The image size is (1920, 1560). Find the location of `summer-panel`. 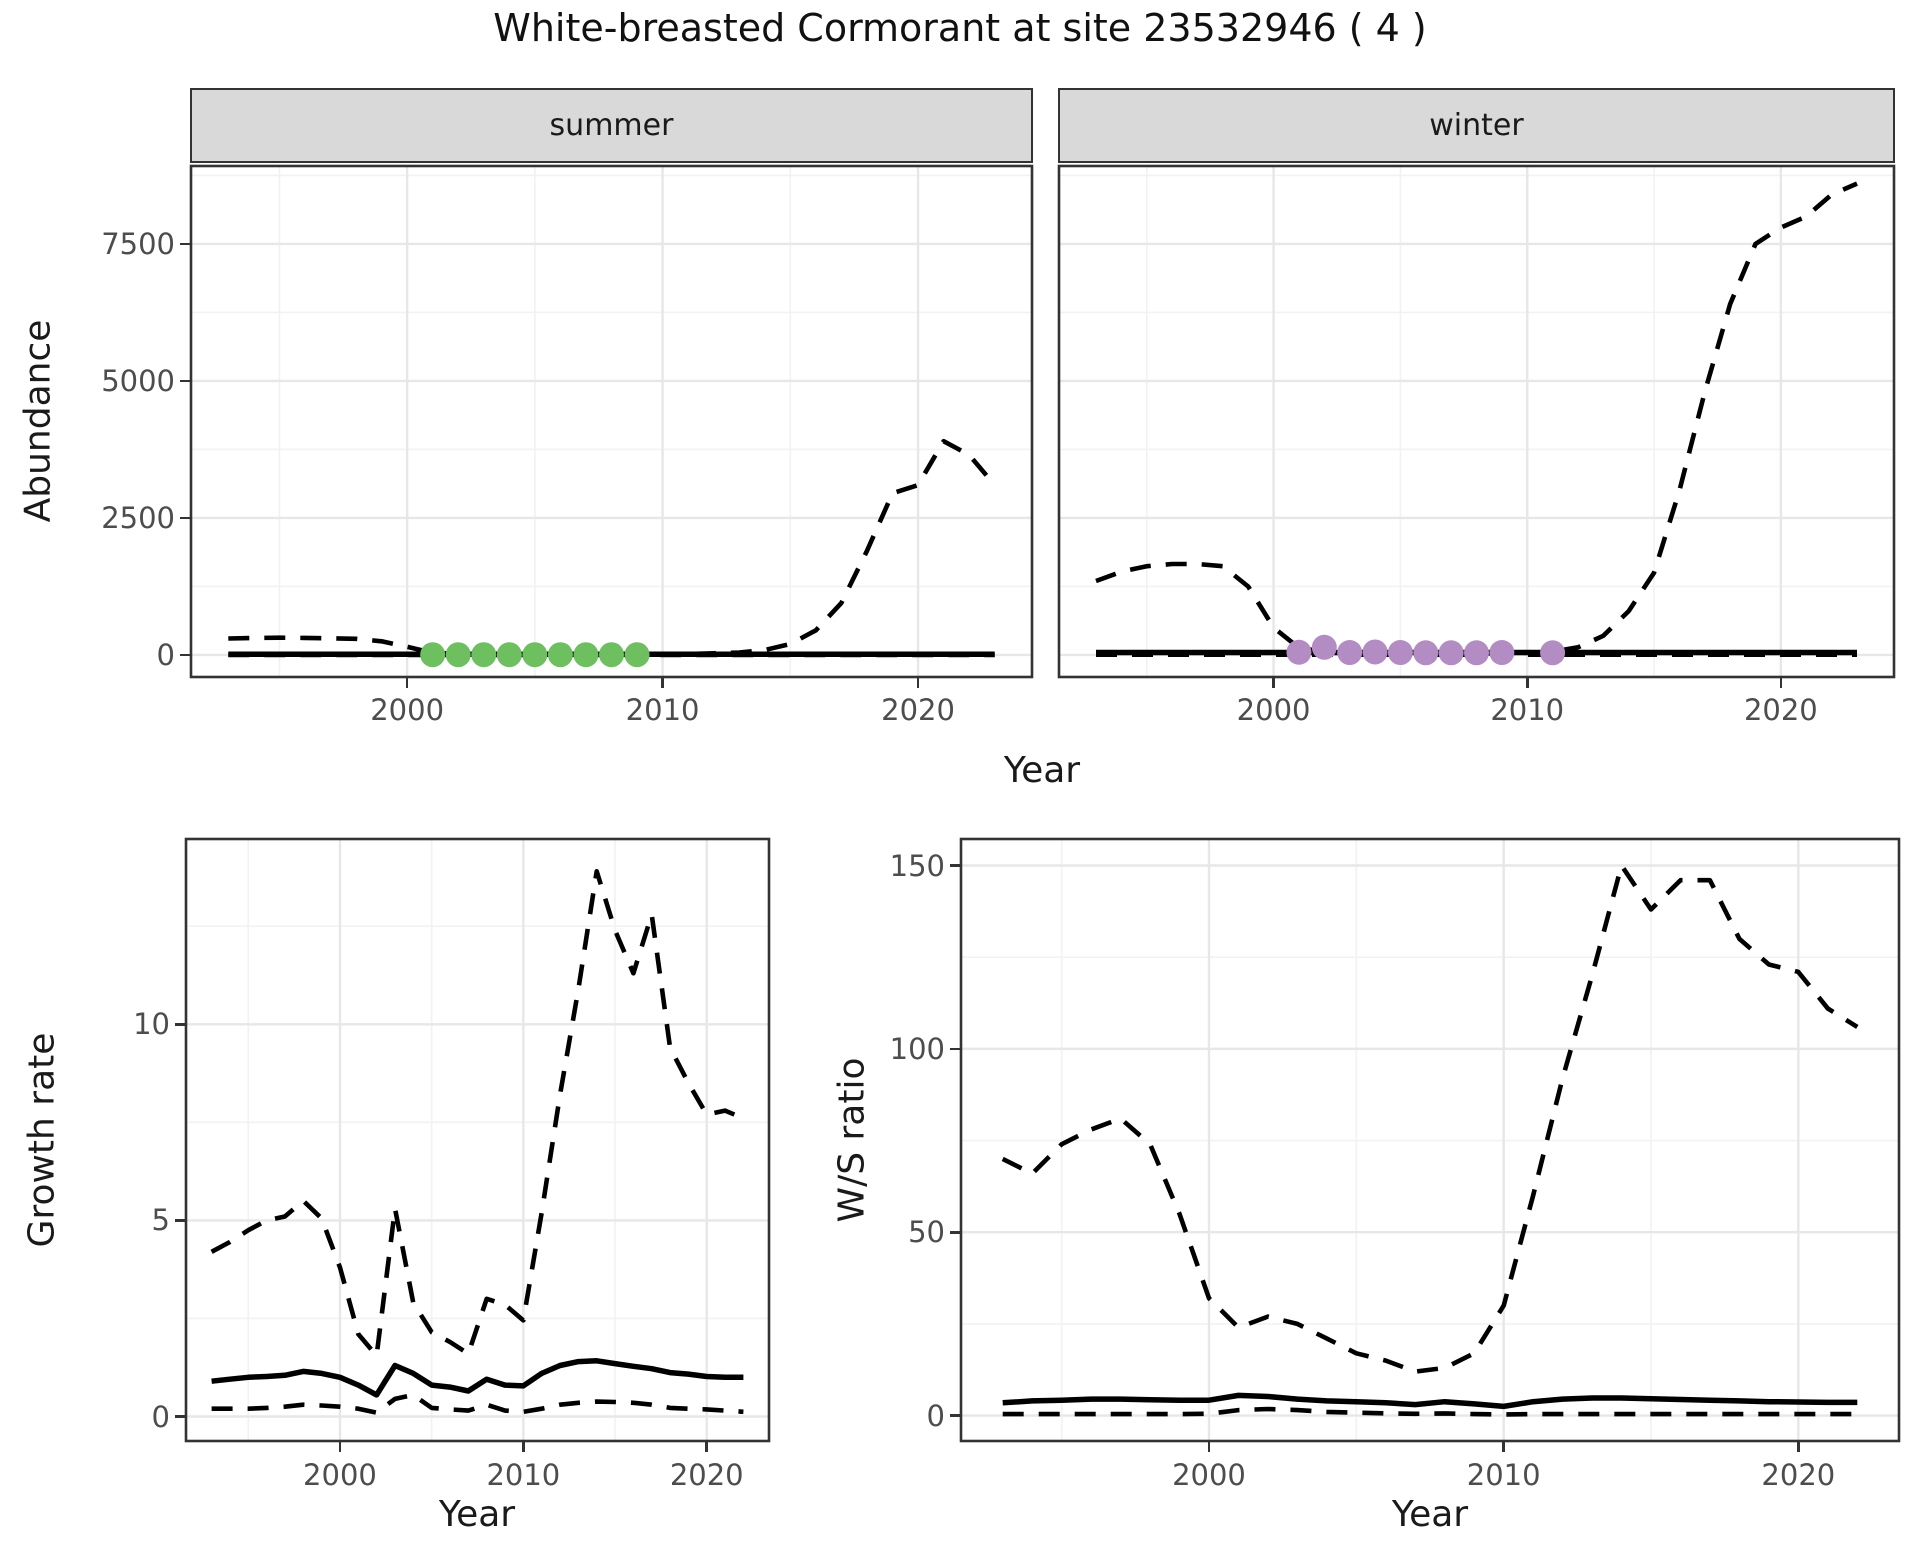

summer-panel is located at coordinates (611, 421).